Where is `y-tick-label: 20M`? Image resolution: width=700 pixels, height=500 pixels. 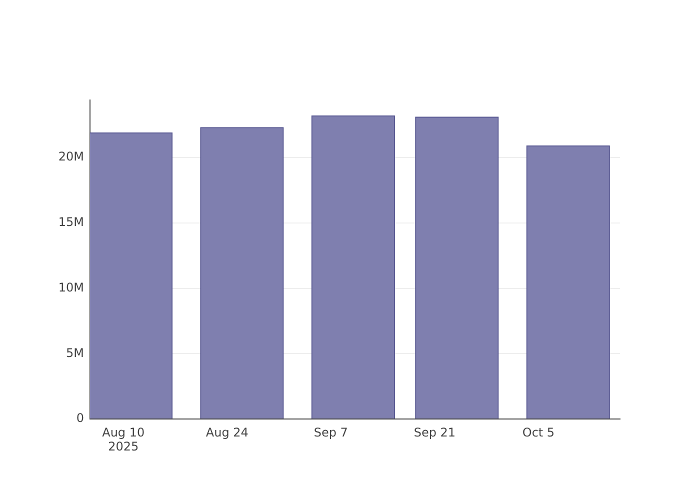 y-tick-label: 20M is located at coordinates (71, 157).